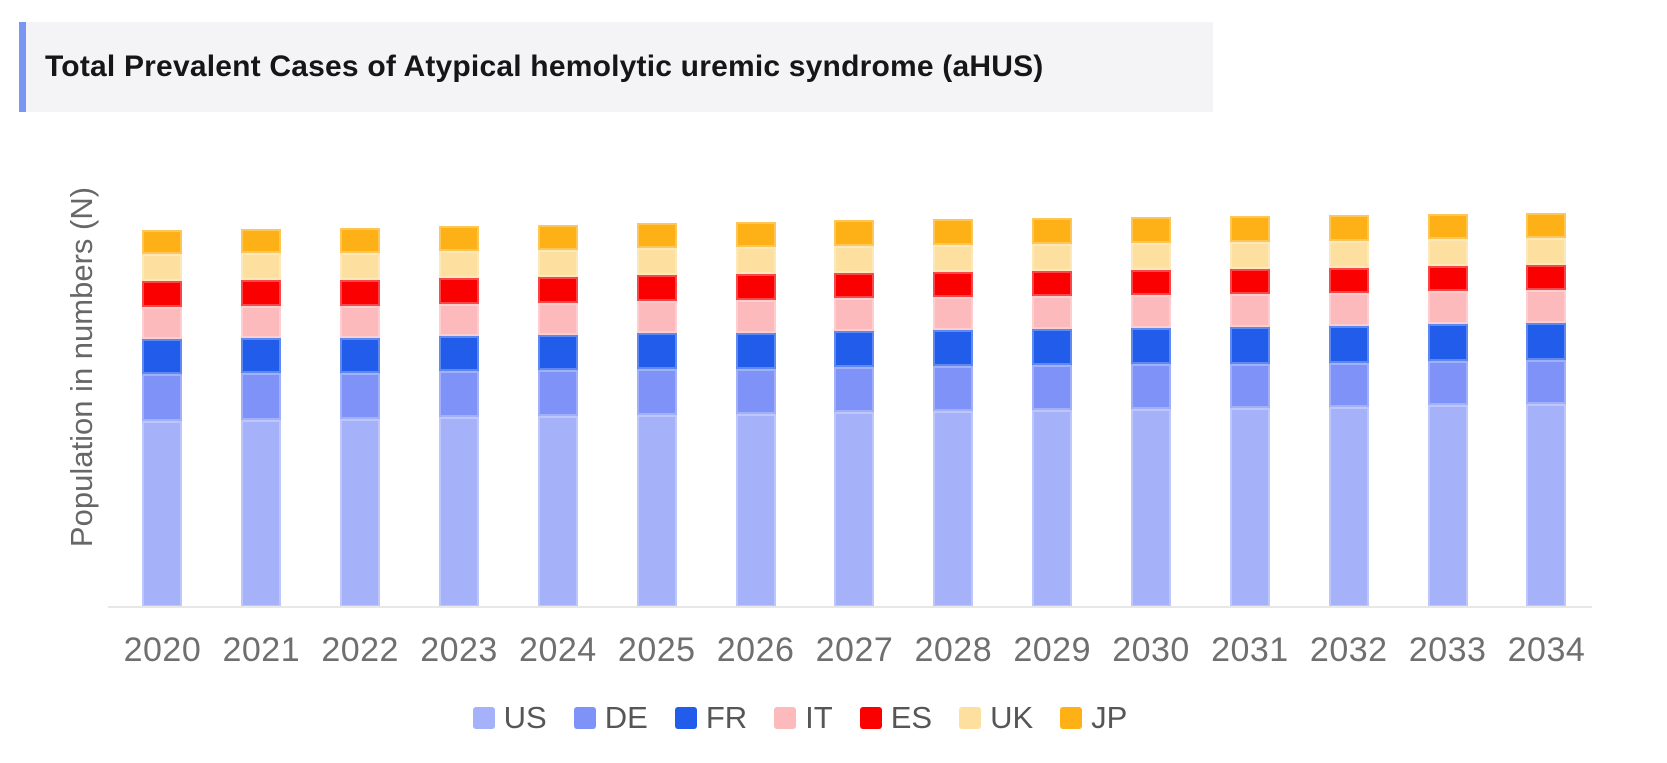  What do you see at coordinates (1249, 310) in the screenshot?
I see `bar-segment-it-2031` at bounding box center [1249, 310].